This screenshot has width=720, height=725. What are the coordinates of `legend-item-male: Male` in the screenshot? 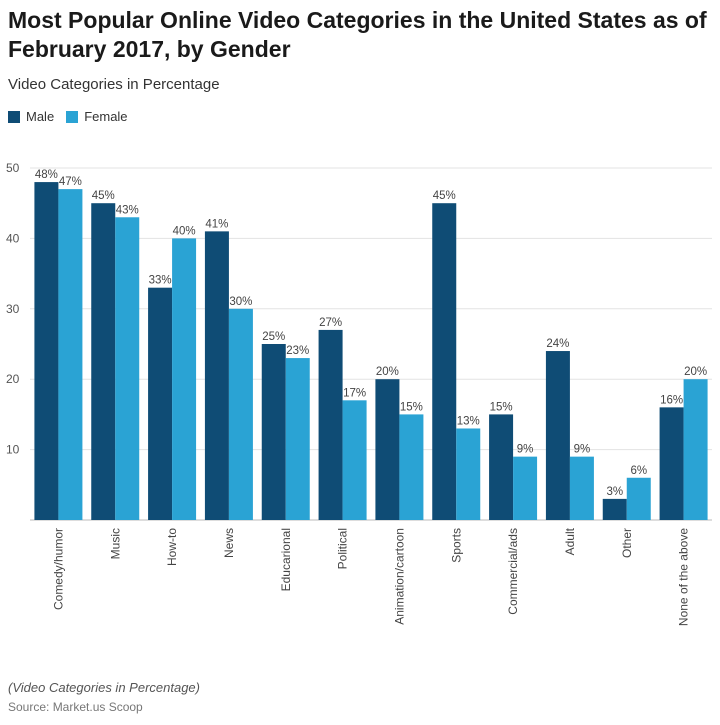 It's located at (31, 116).